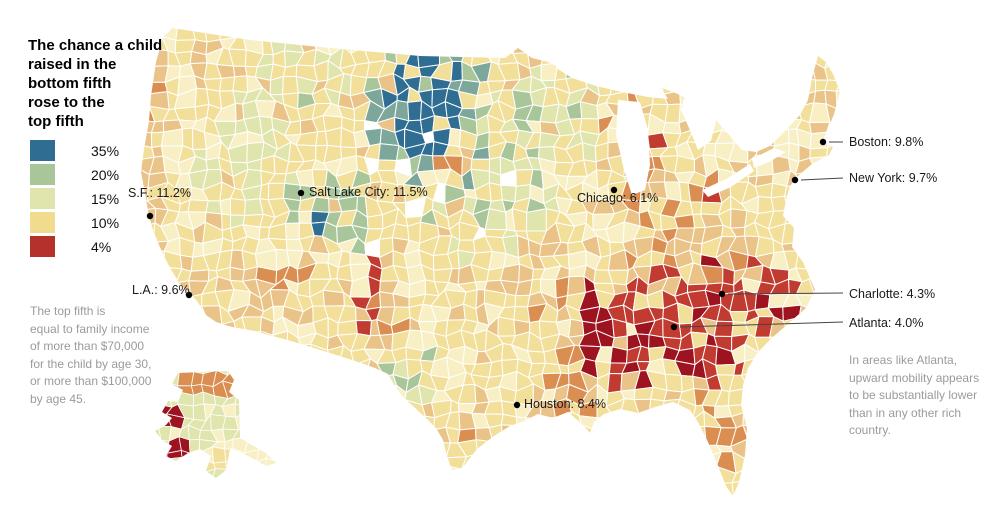 The width and height of the screenshot is (991, 506). What do you see at coordinates (674, 327) in the screenshot?
I see `atlanta-city-dot` at bounding box center [674, 327].